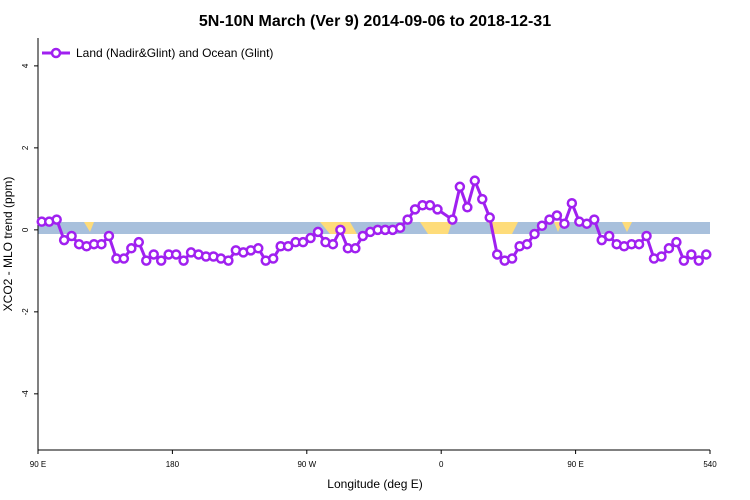 Image resolution: width=750 pixels, height=500 pixels. I want to click on y-axis-label: XCO2 - MLO trend (ppm), so click(8, 244).